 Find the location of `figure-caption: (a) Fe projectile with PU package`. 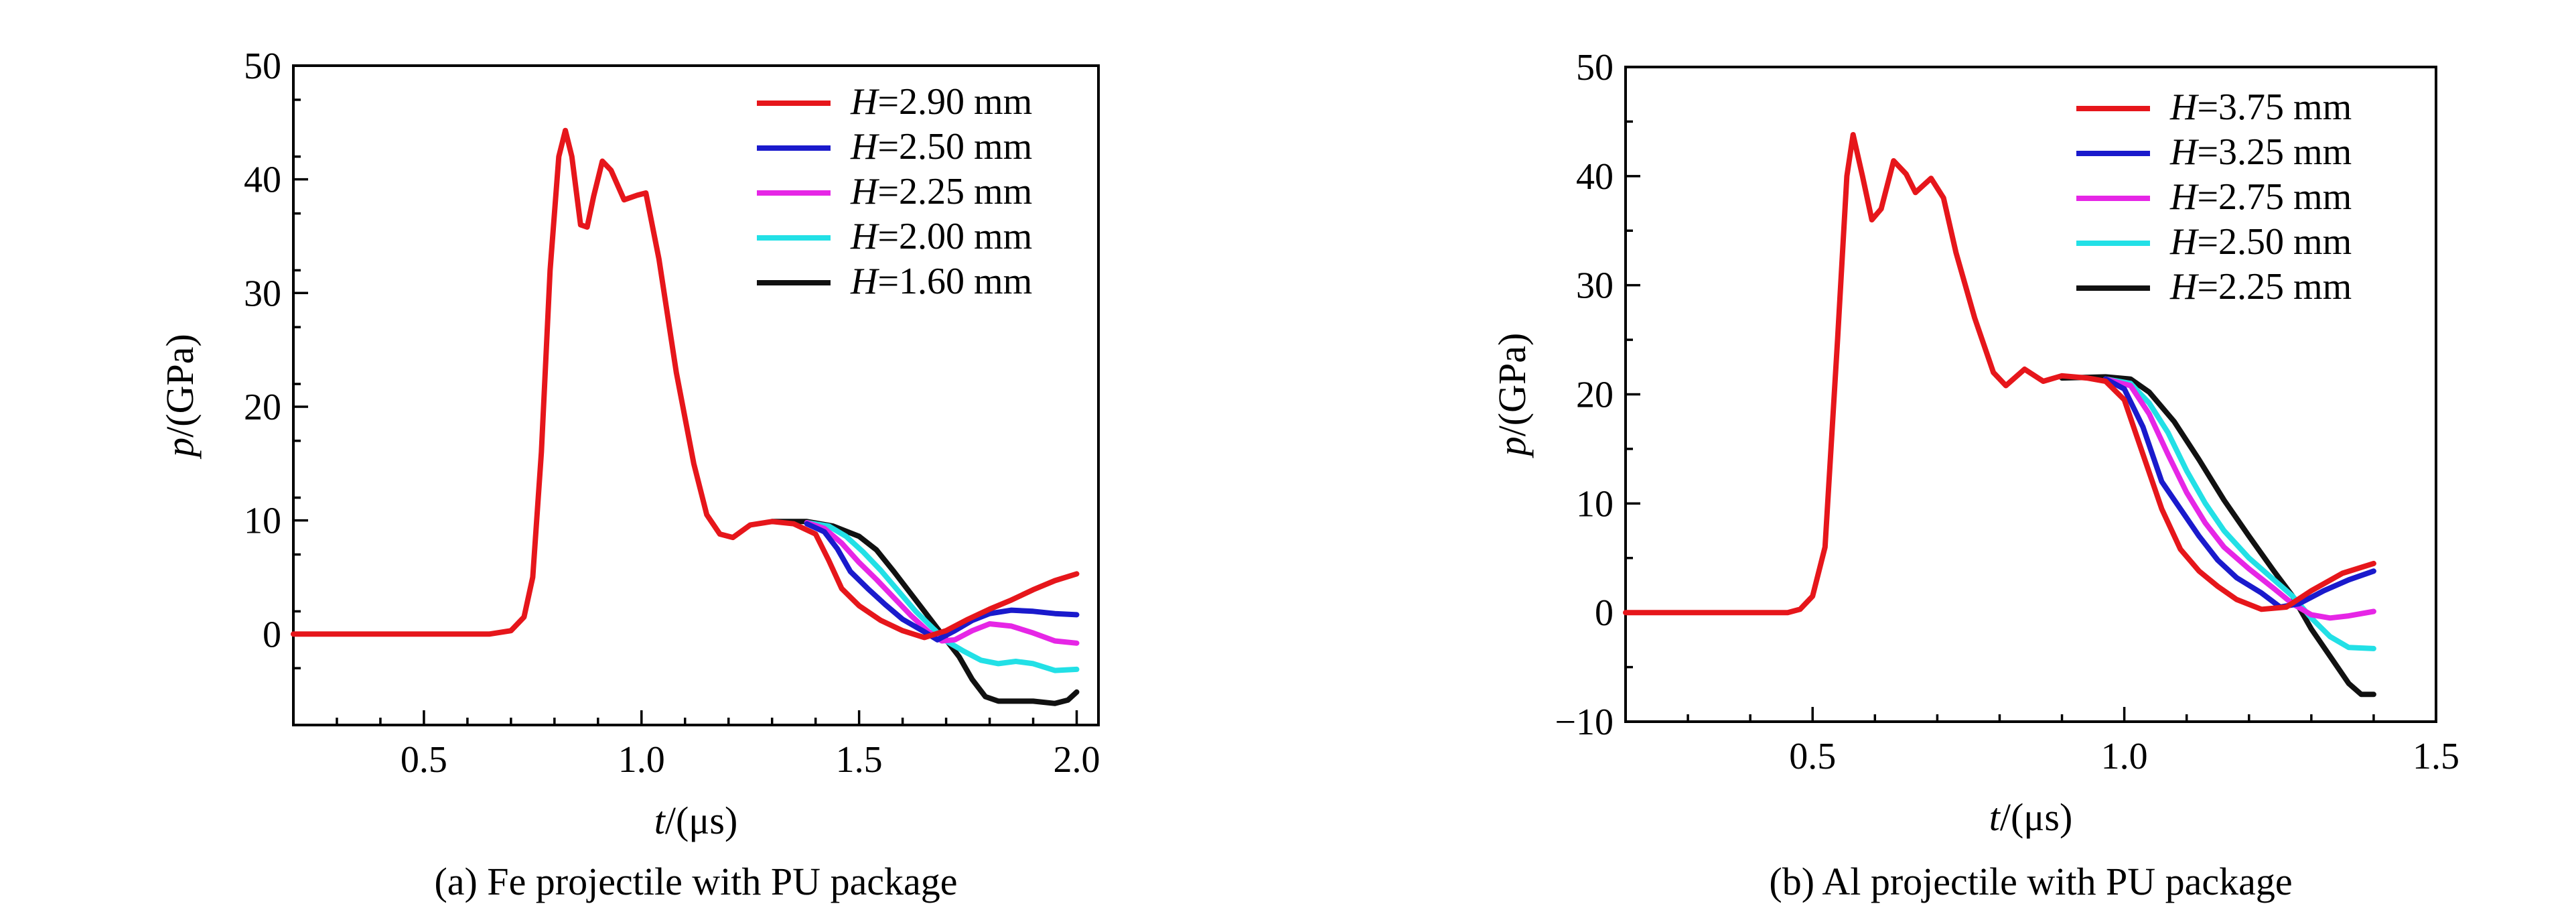

figure-caption: (a) Fe projectile with PU package is located at coordinates (695, 881).